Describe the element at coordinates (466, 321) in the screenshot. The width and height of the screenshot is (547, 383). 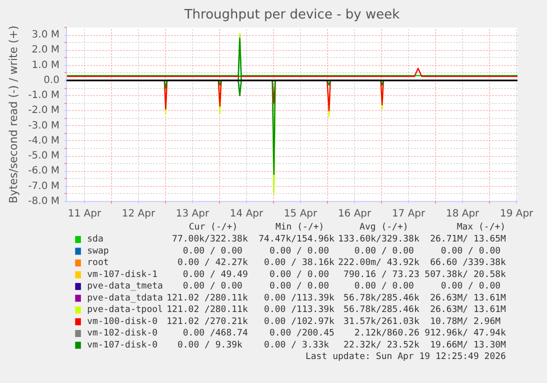
I see `text: 10.78M/ 2.96M` at that location.